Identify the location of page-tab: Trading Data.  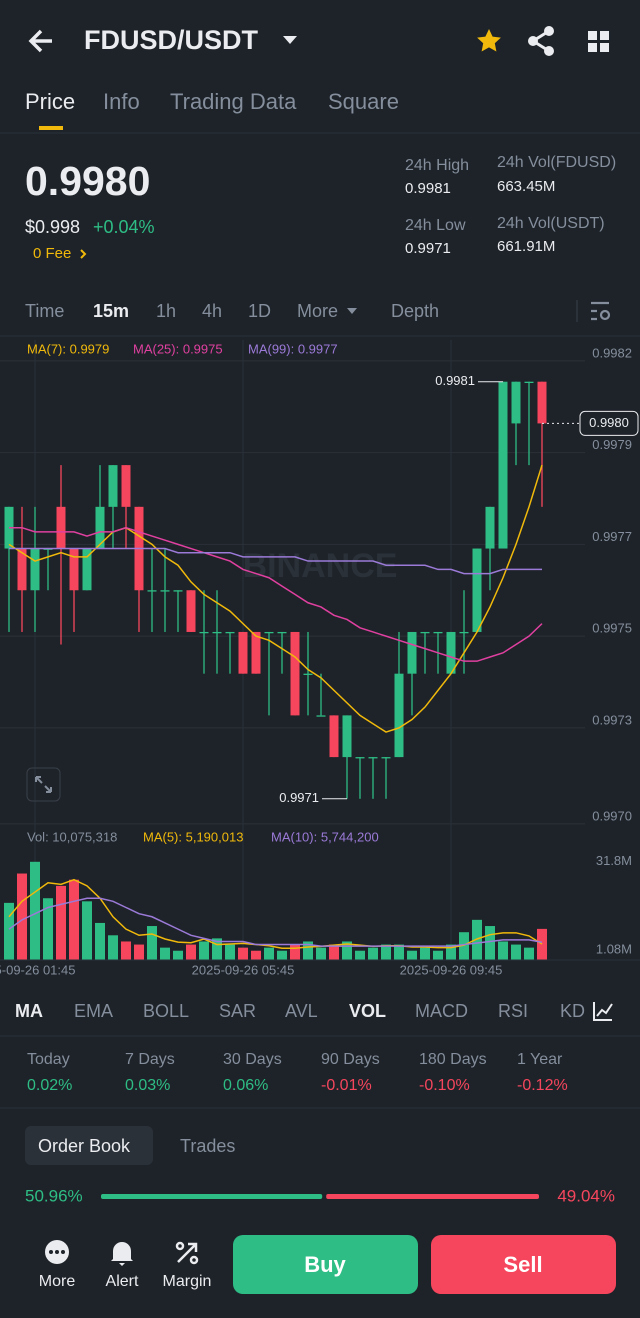
(233, 101).